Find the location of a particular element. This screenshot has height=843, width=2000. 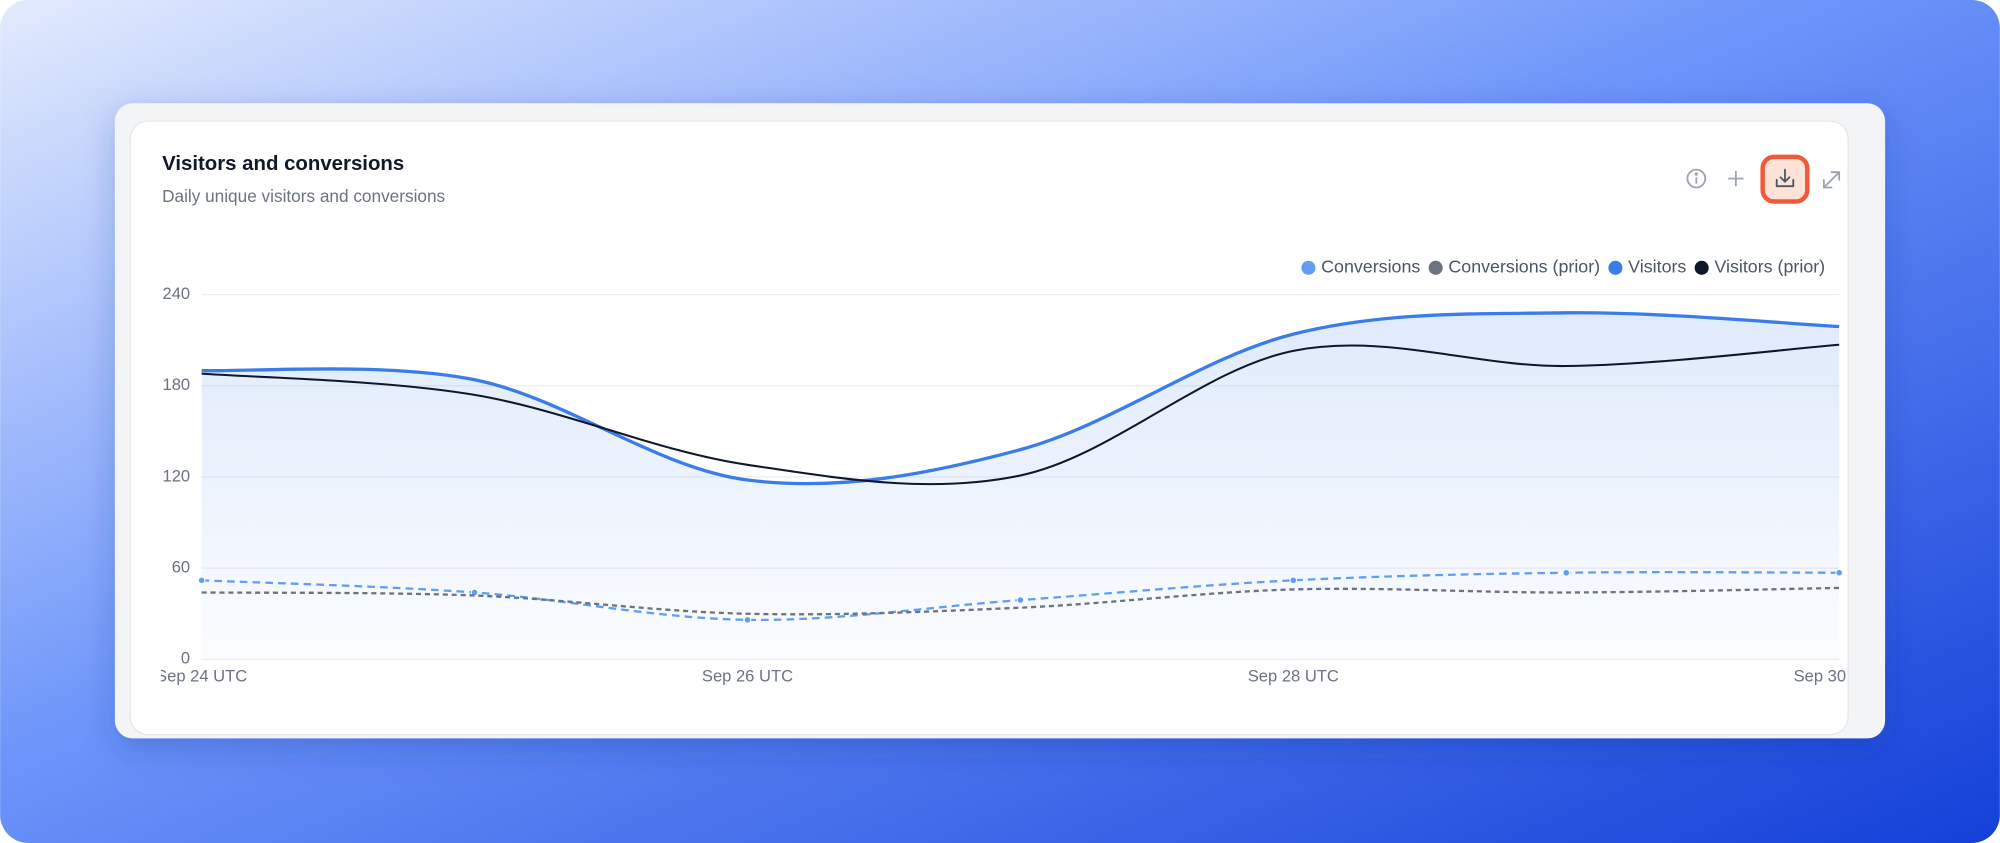

legend-label: Visitors is located at coordinates (1657, 267).